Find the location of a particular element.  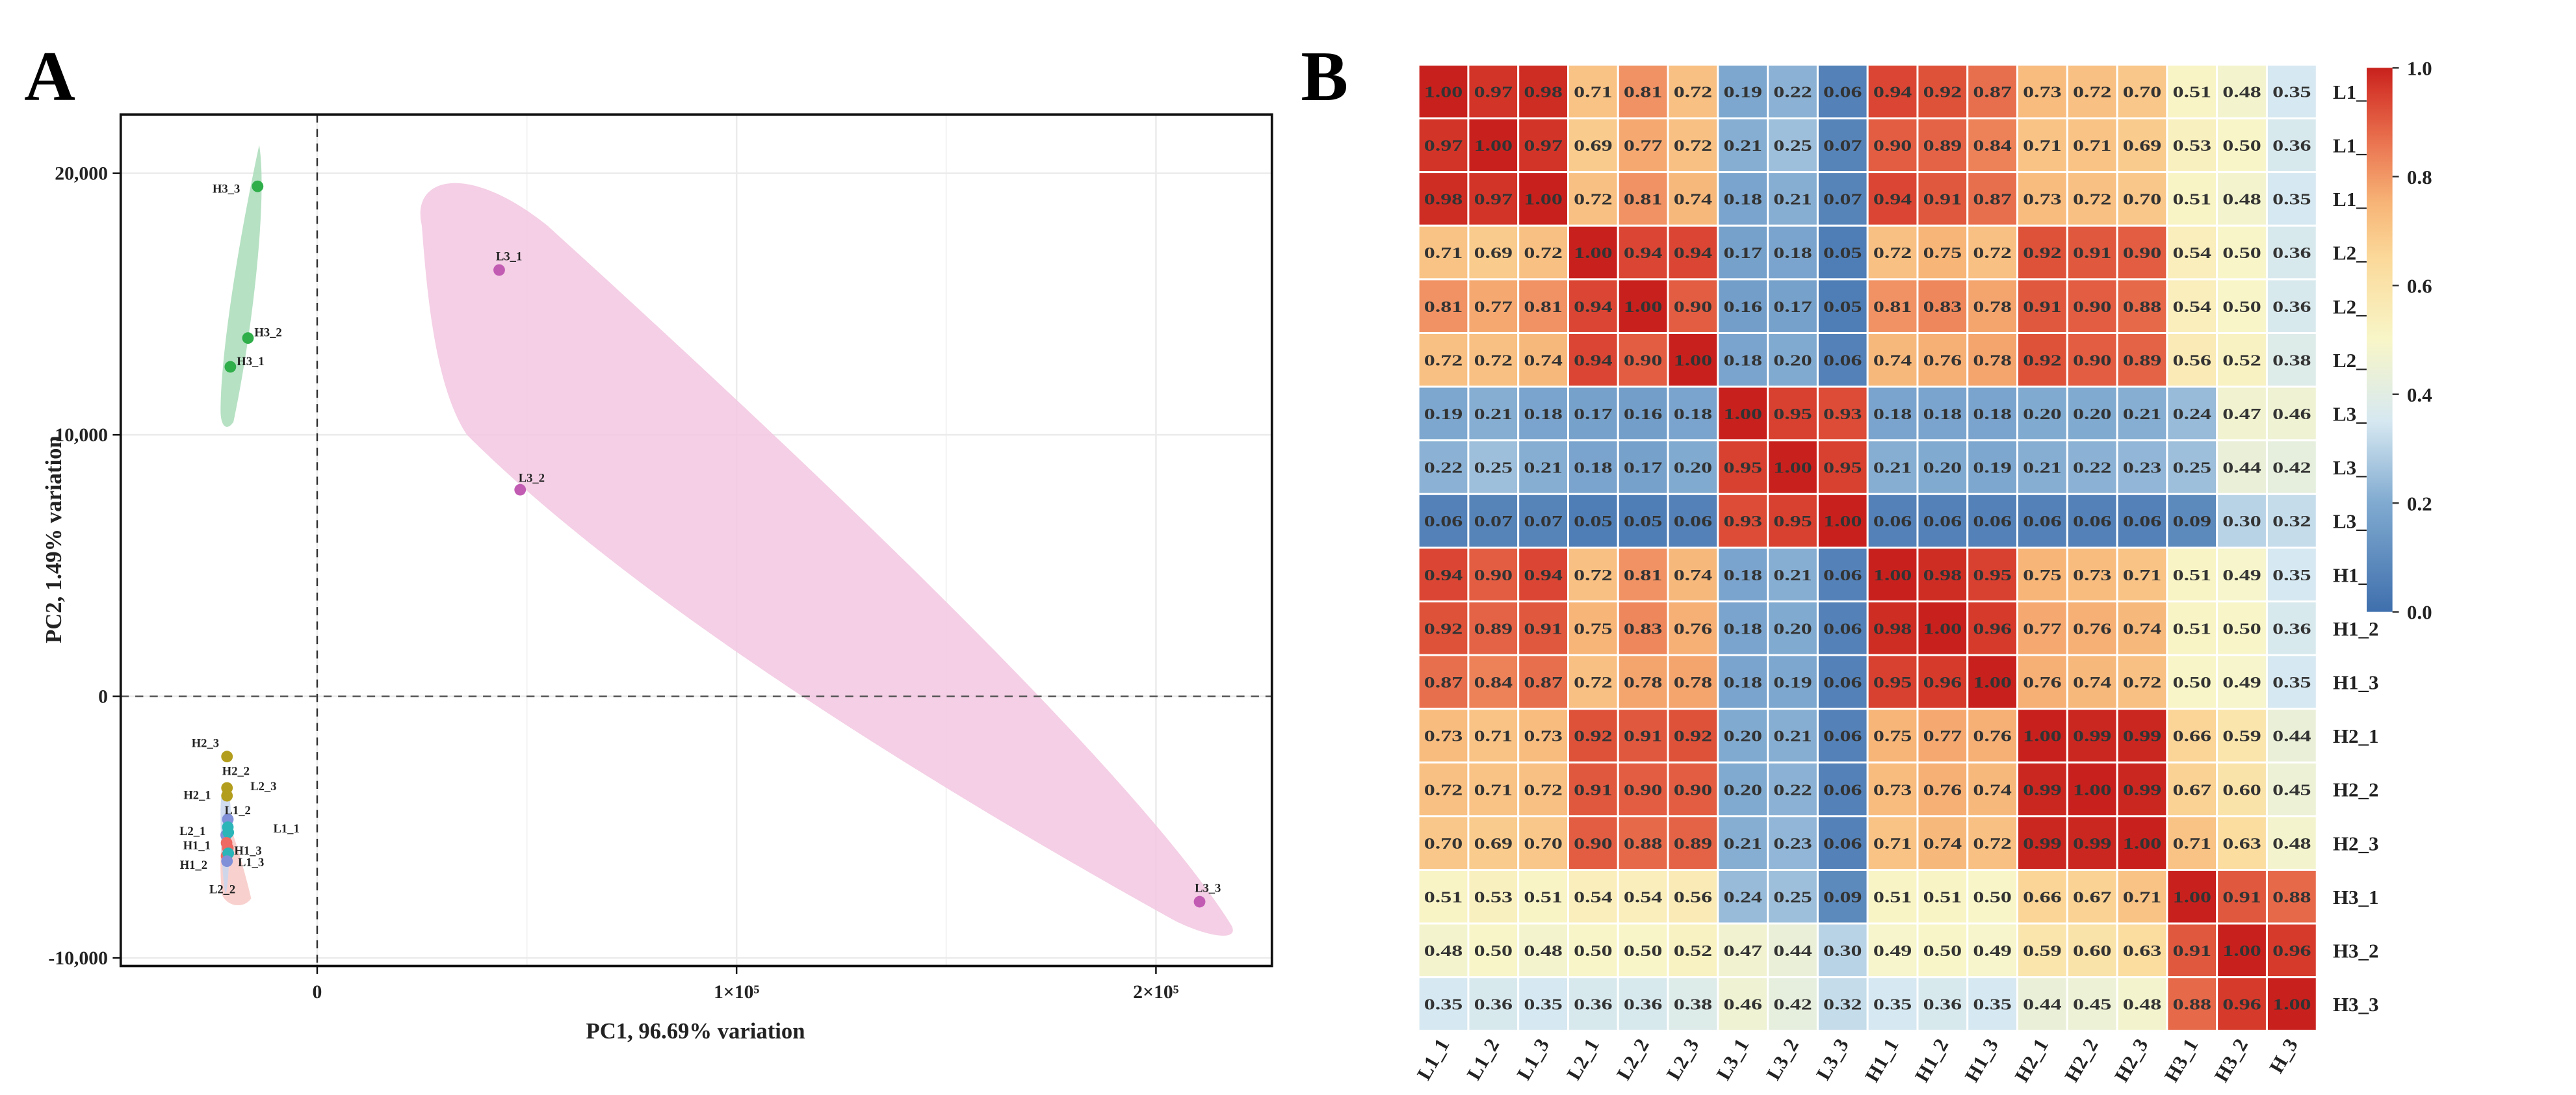

heatmap-cell: 0.91 is located at coordinates (2242, 897).